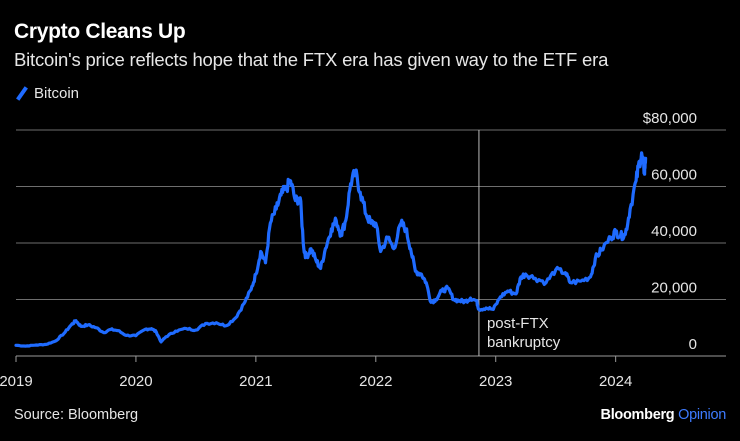 This screenshot has height=441, width=740. I want to click on brand-logo: Bloomberg Opinion, so click(664, 415).